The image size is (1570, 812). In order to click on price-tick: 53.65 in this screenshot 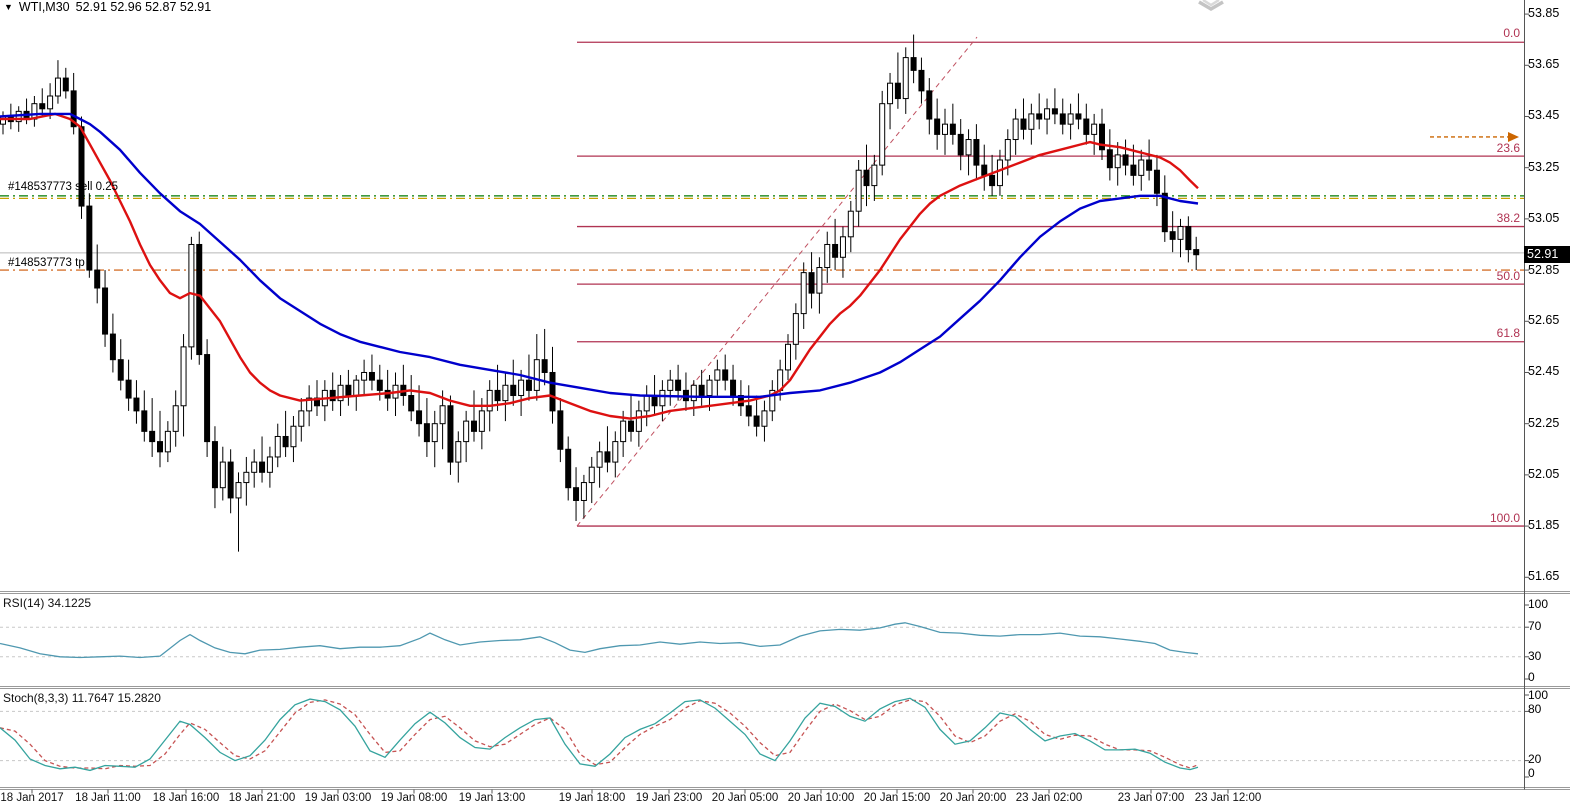, I will do `click(1544, 64)`.